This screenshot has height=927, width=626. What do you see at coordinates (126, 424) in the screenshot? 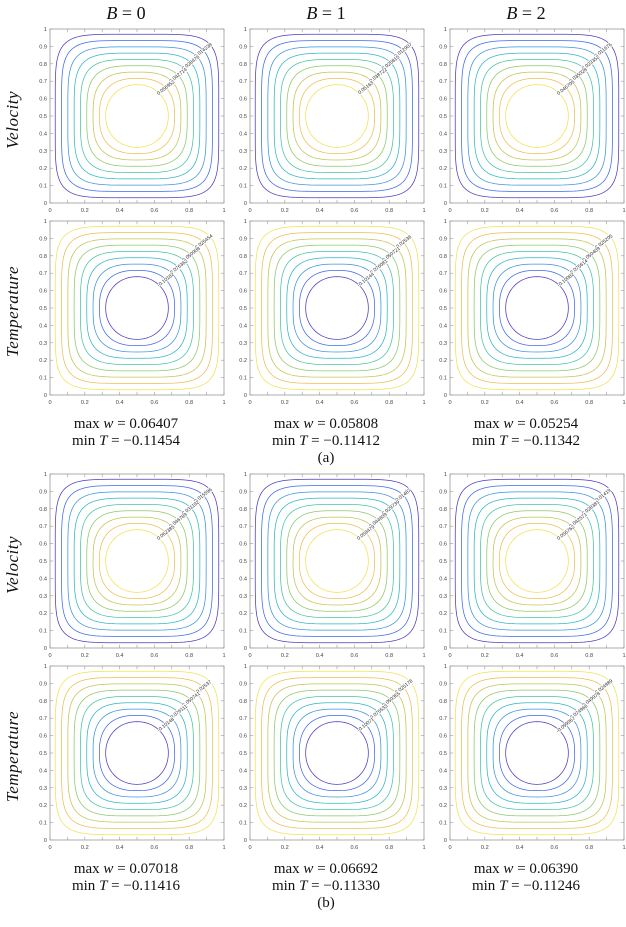
I see `max-w-line: max w = 0.06407` at bounding box center [126, 424].